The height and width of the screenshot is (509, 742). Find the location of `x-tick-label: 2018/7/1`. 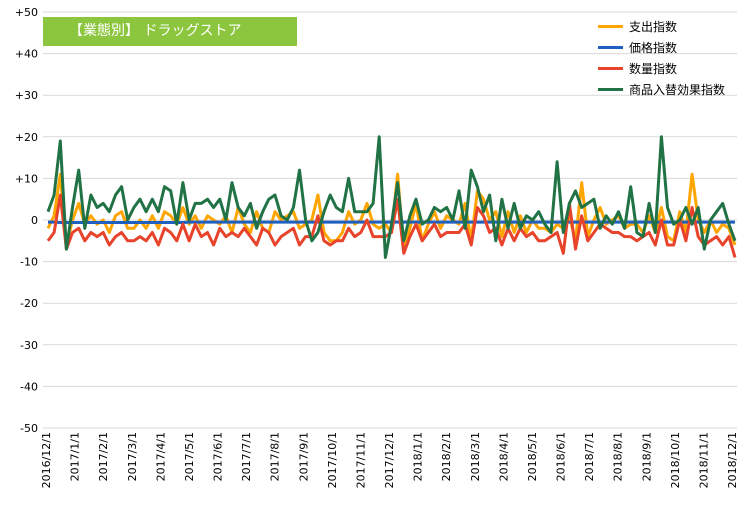

x-tick-label: 2018/7/1 is located at coordinates (589, 456).